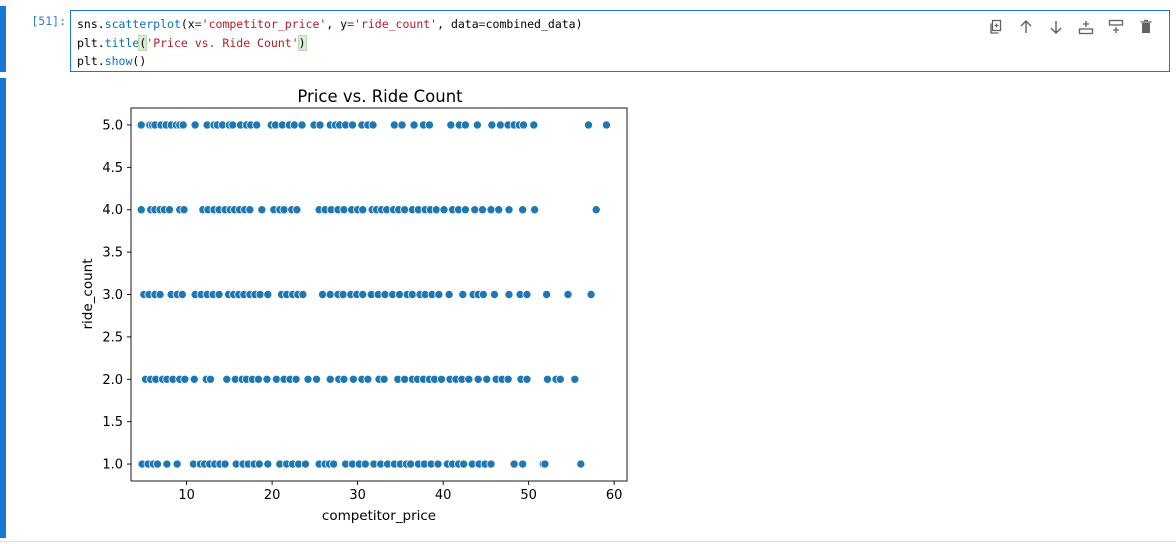 The image size is (1176, 544). What do you see at coordinates (112, 295) in the screenshot?
I see `y-tick-label: 3.0` at bounding box center [112, 295].